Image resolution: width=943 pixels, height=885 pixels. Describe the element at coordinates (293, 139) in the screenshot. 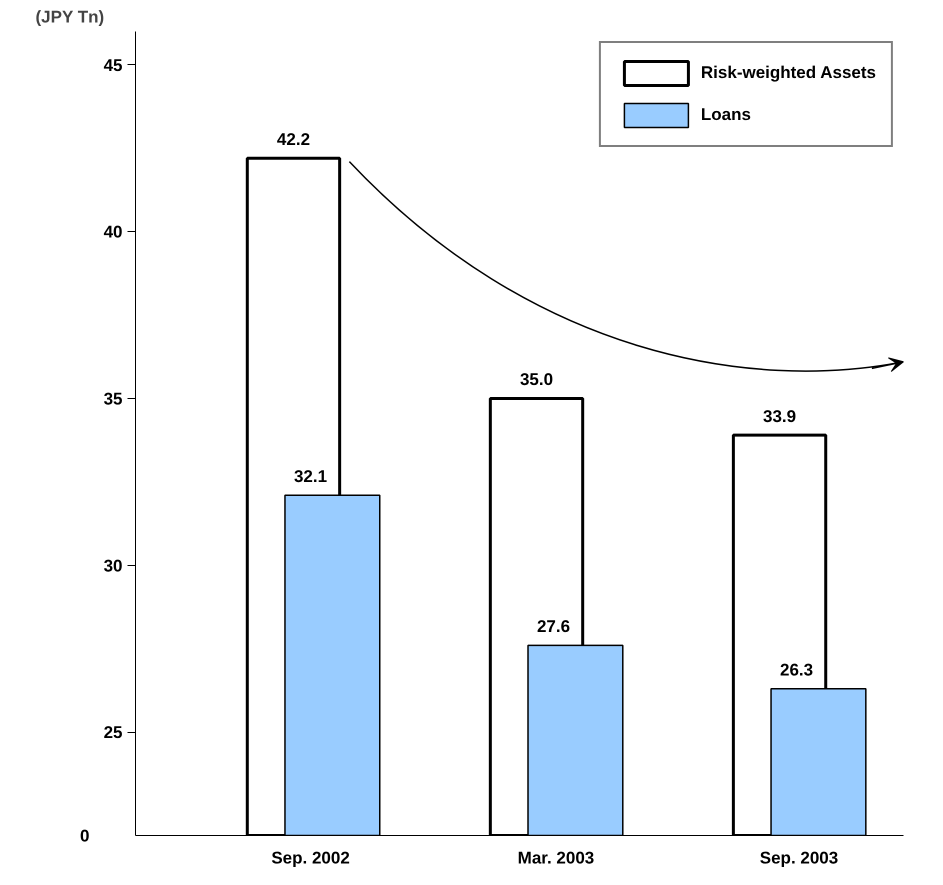

I see `data-label: 42.2` at that location.